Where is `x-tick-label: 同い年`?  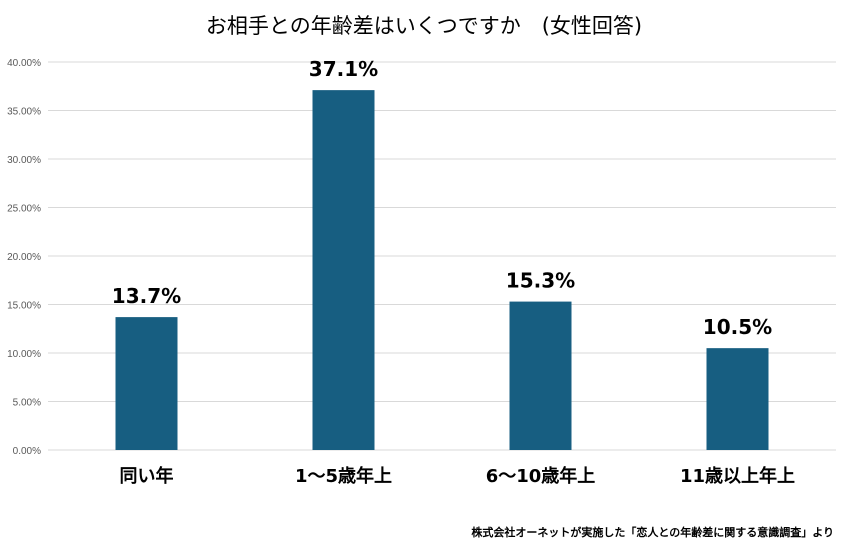 x-tick-label: 同い年 is located at coordinates (147, 476).